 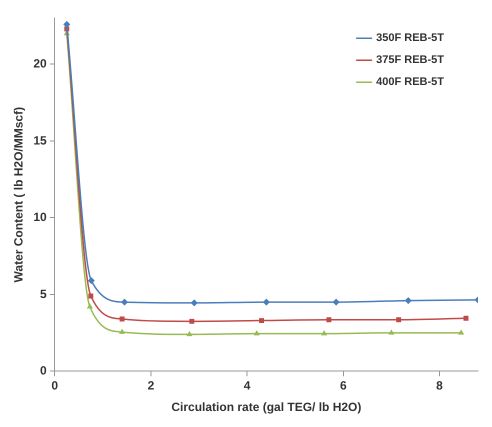 I want to click on legend-label: 350F REB-5T, so click(x=410, y=38).